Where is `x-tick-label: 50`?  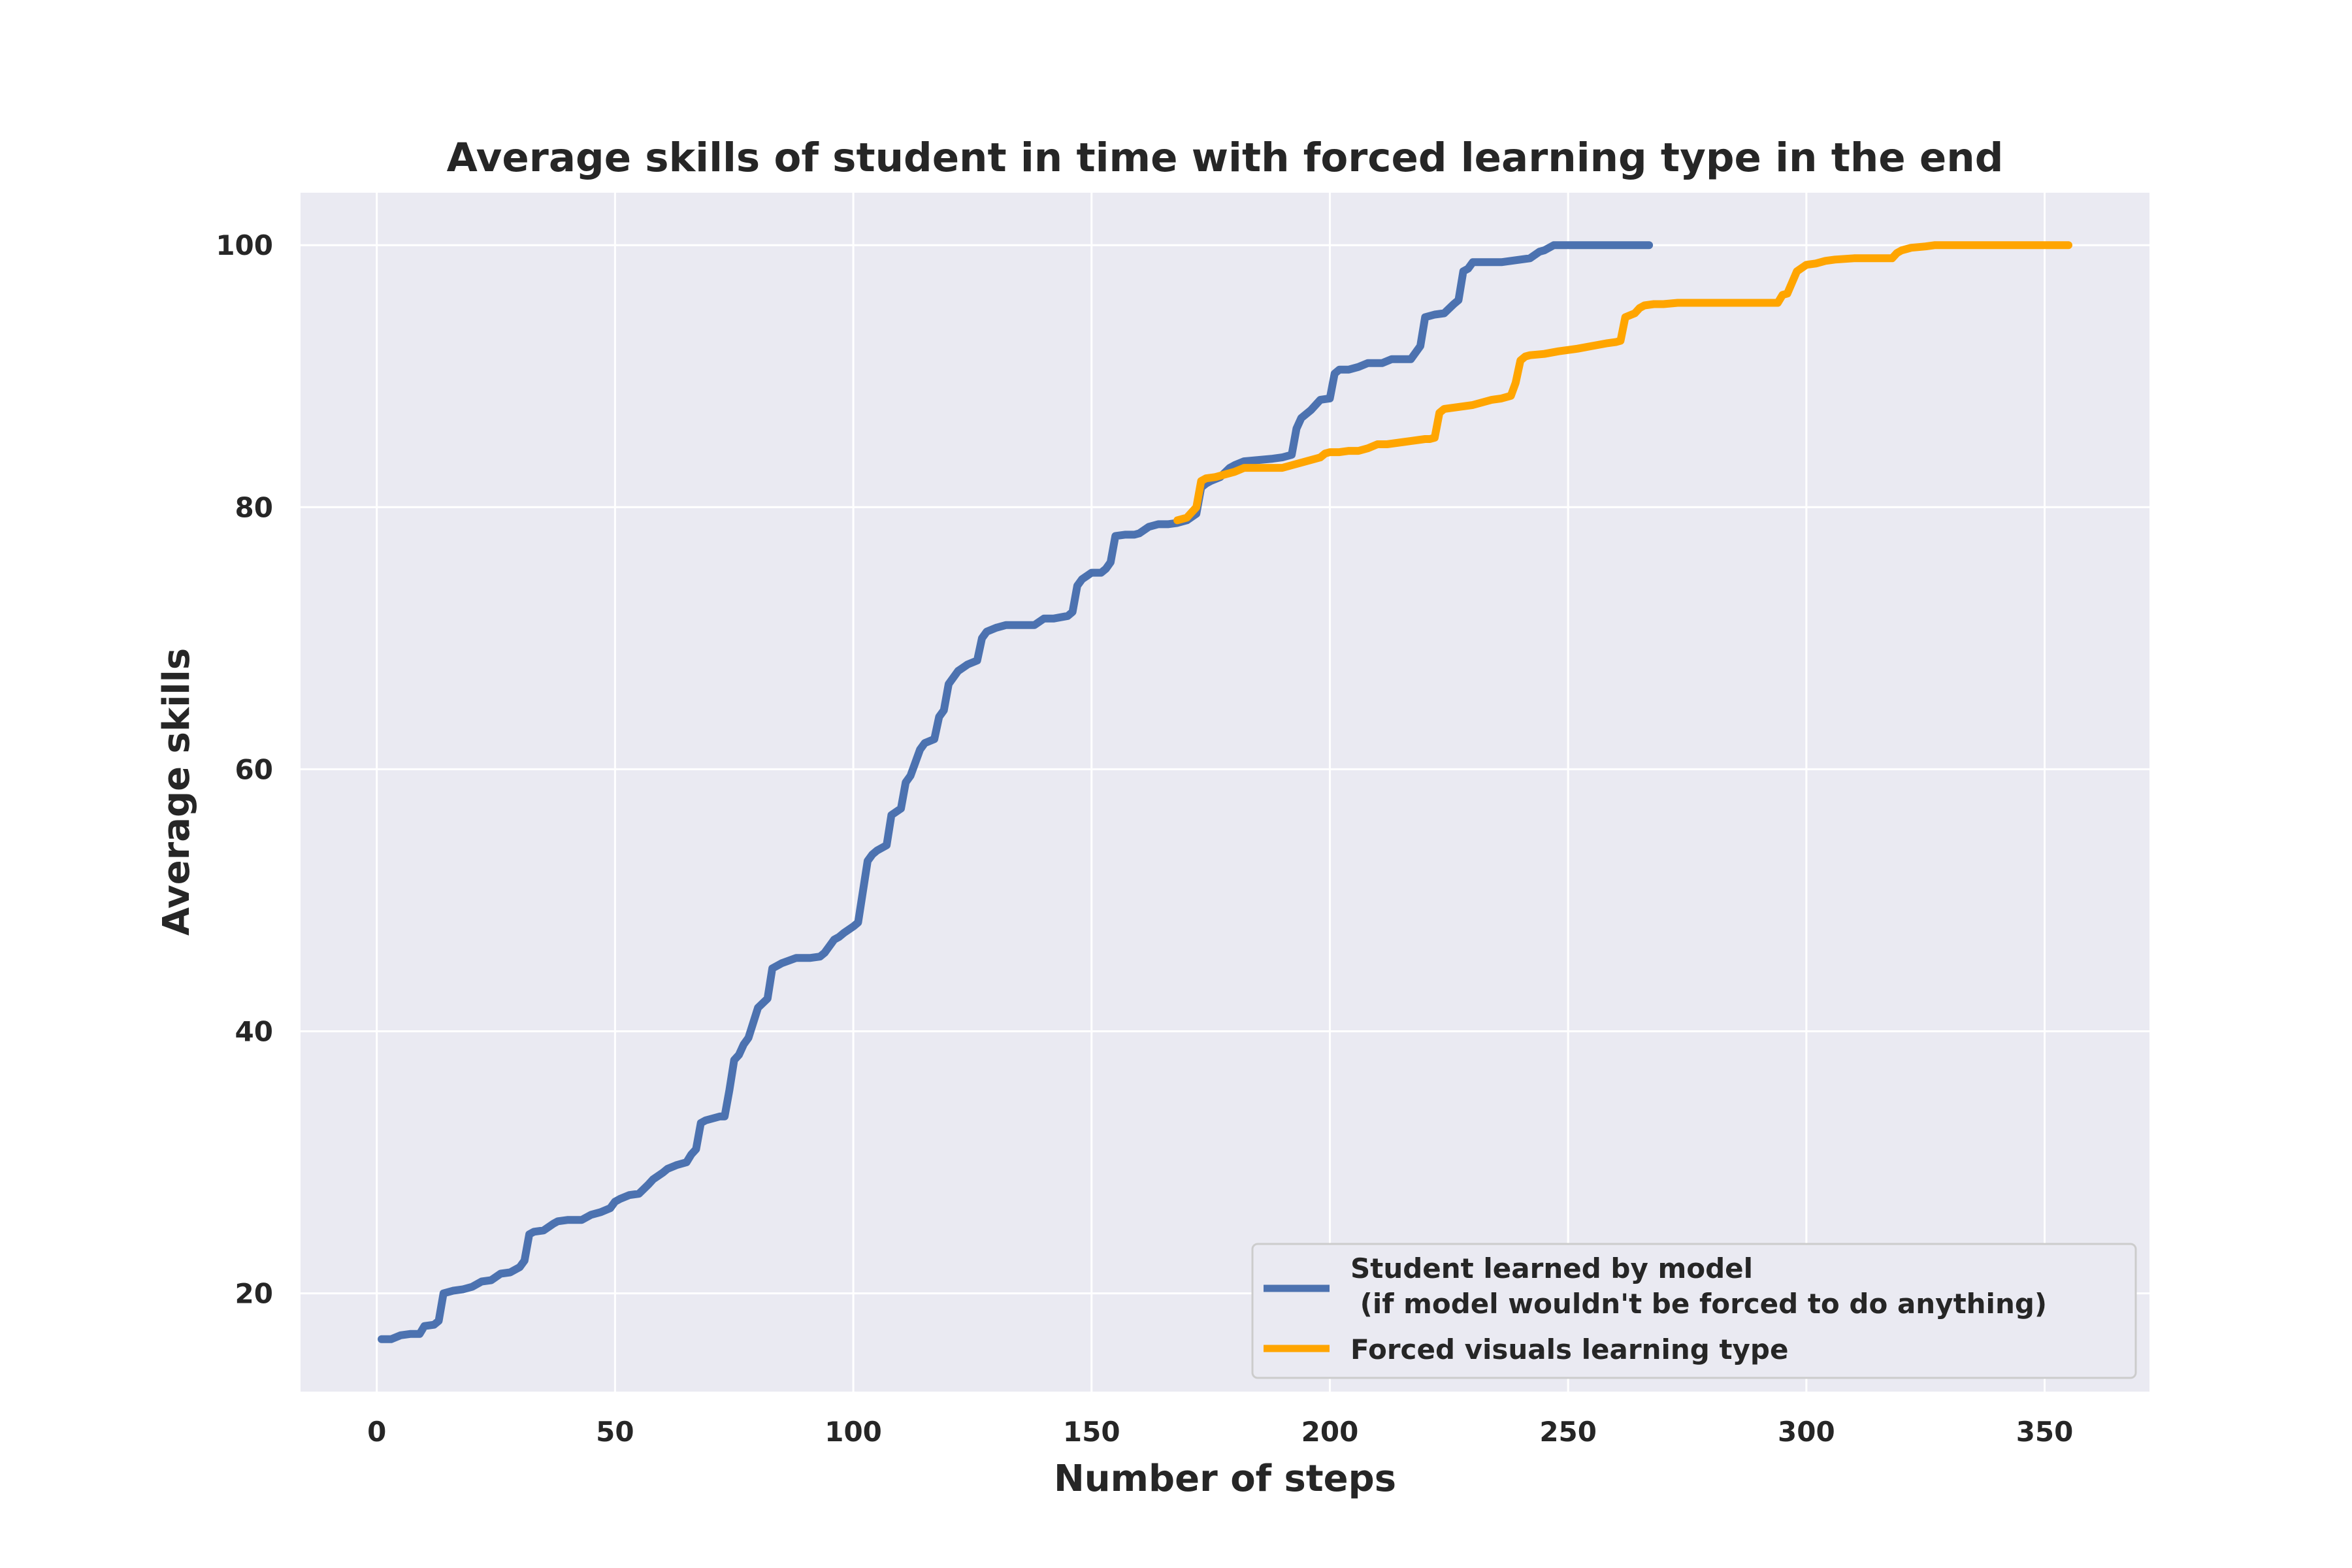
x-tick-label: 50 is located at coordinates (615, 1432).